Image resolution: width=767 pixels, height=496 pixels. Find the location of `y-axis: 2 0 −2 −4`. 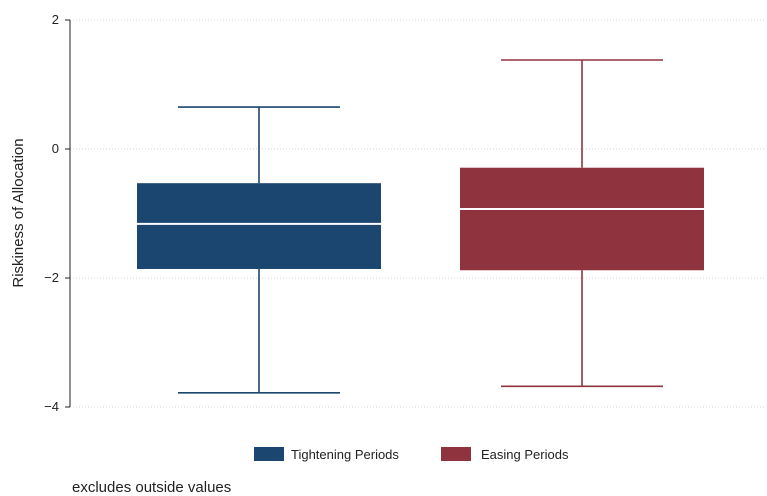

y-axis: 2 0 −2 −4 is located at coordinates (57, 213).